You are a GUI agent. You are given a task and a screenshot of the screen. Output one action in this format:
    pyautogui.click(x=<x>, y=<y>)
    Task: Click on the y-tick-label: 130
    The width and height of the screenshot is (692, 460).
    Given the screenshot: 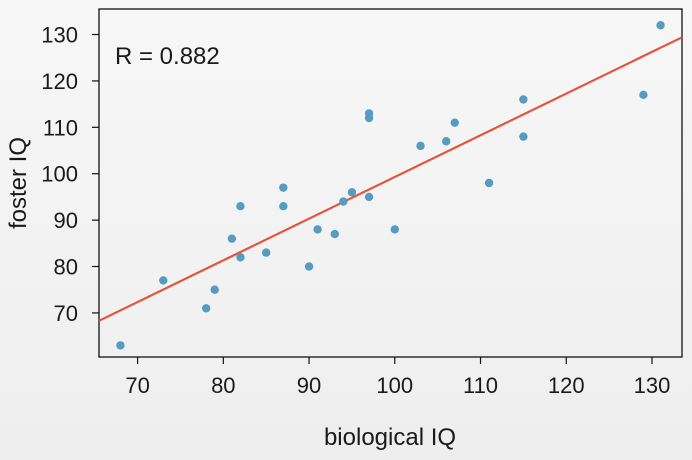 What is the action you would take?
    pyautogui.click(x=59, y=35)
    